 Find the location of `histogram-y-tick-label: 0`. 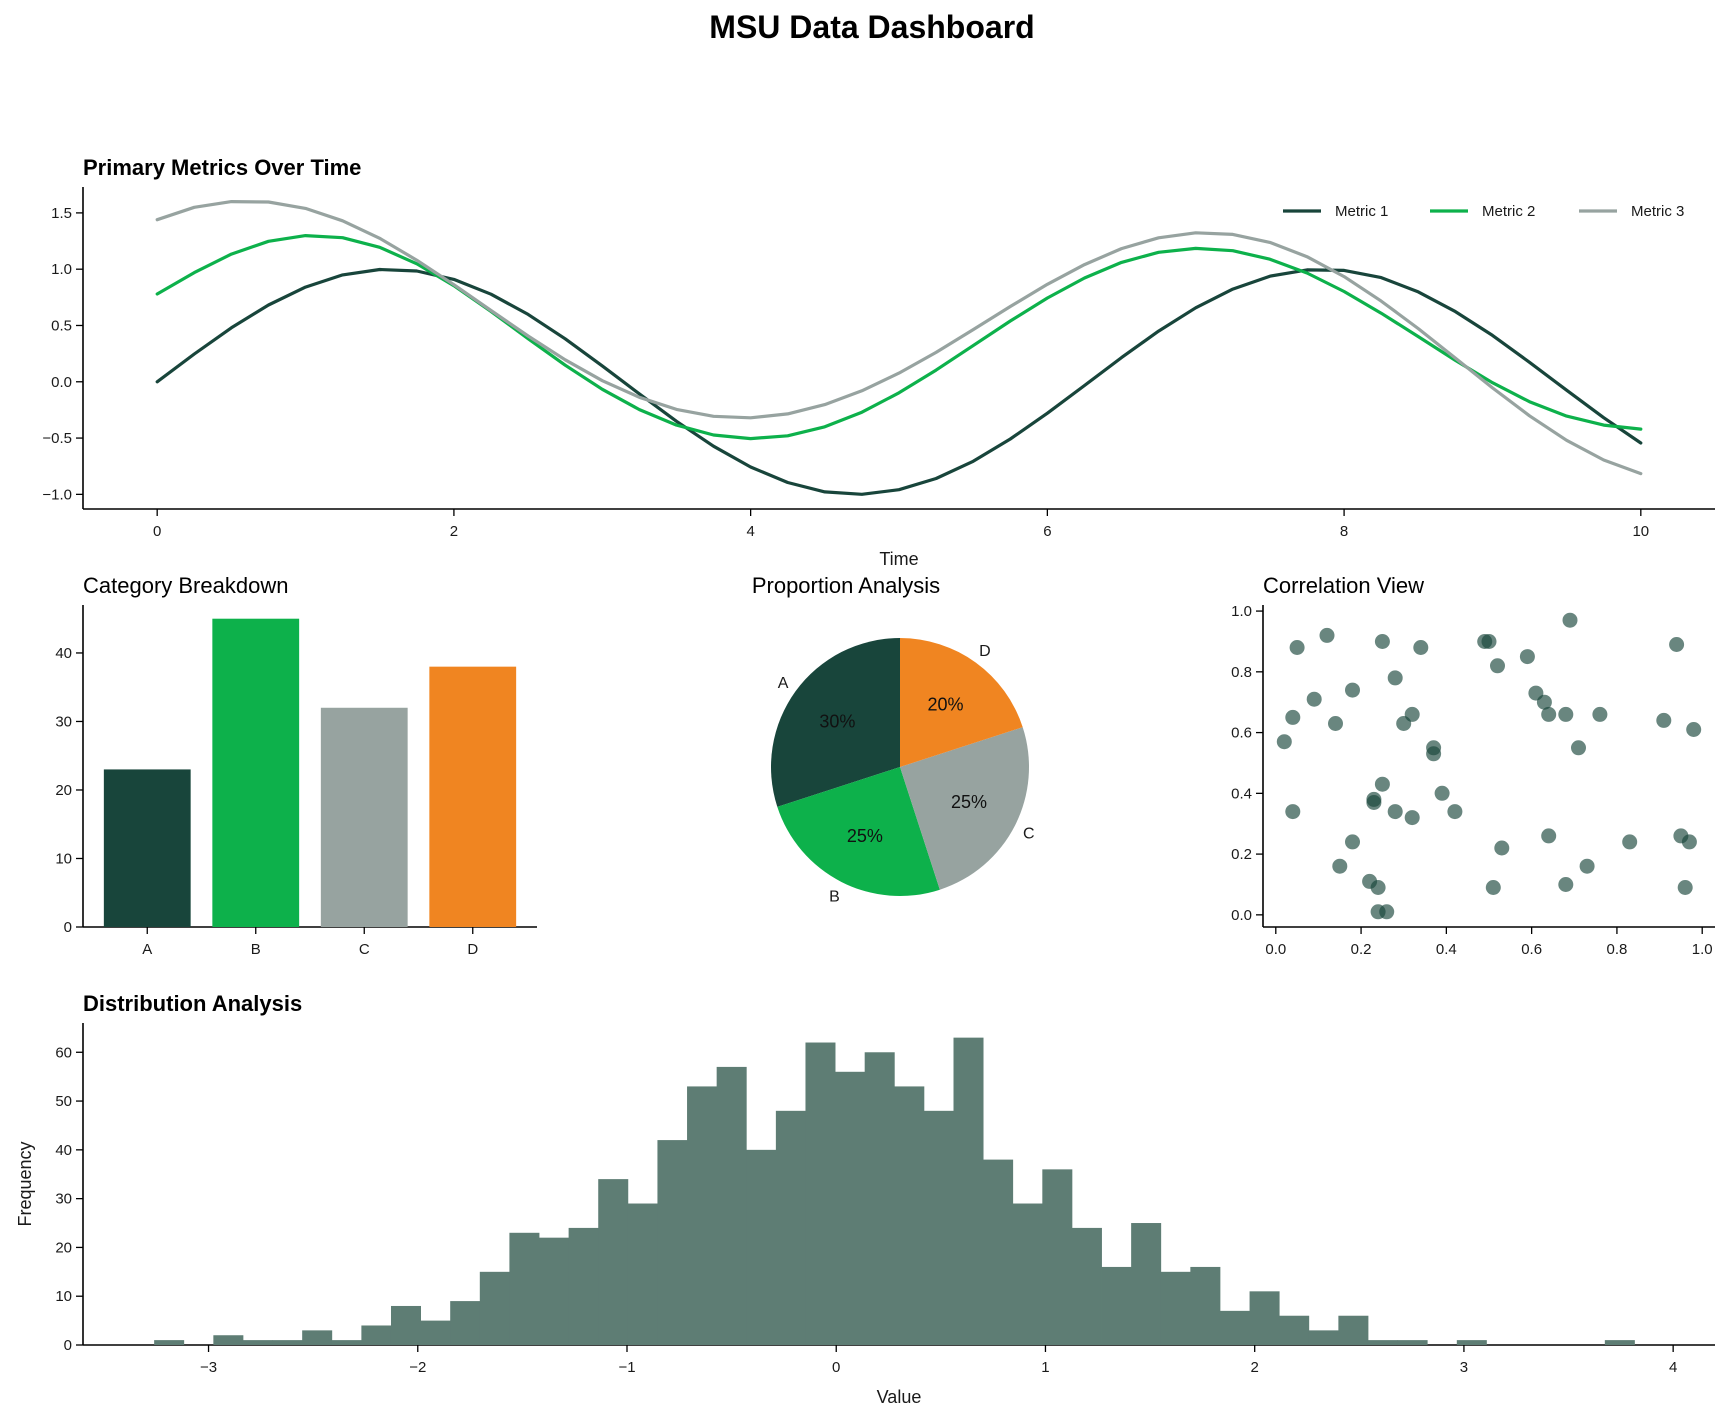

histogram-y-tick-label: 0 is located at coordinates (68, 1345).